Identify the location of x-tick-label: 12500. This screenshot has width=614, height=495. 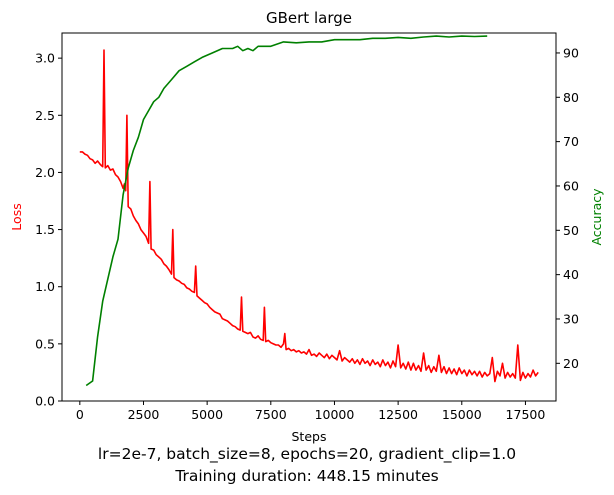
(398, 414).